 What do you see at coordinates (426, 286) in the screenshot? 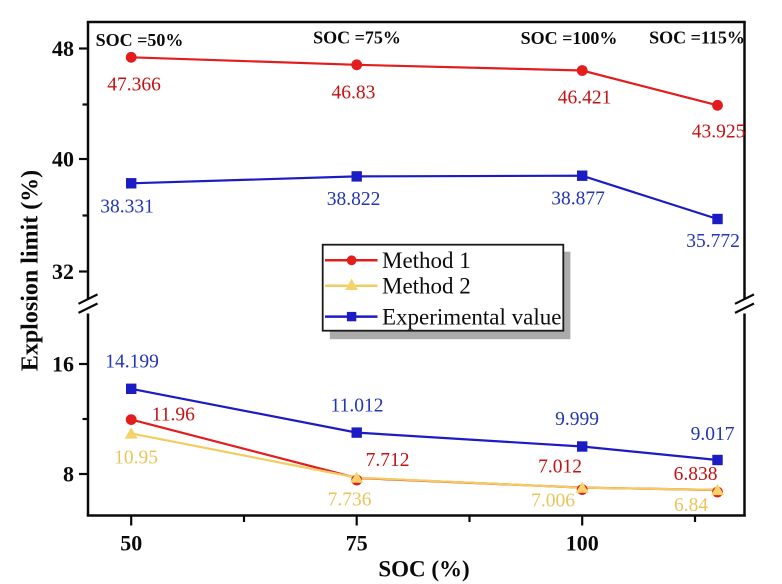
I see `svg-text: Method 2` at bounding box center [426, 286].